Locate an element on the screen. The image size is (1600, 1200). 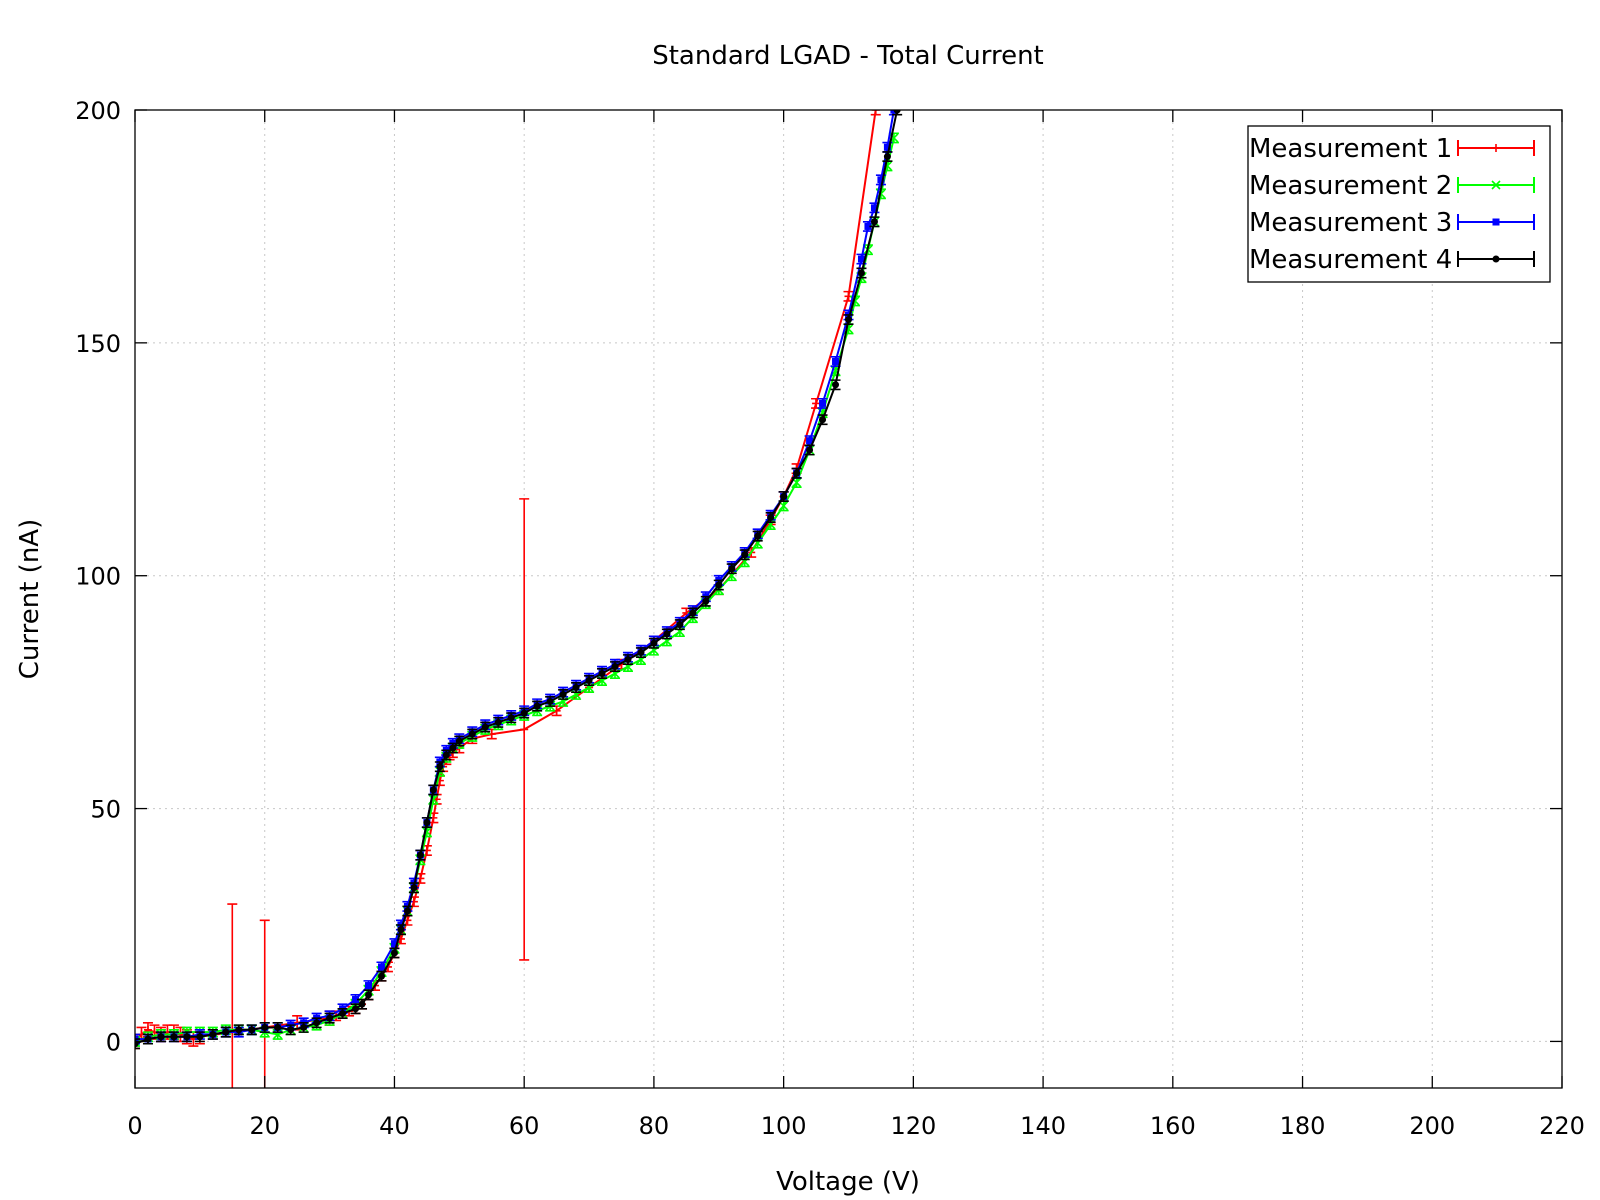
y-tick-label: 200 is located at coordinates (98, 111).